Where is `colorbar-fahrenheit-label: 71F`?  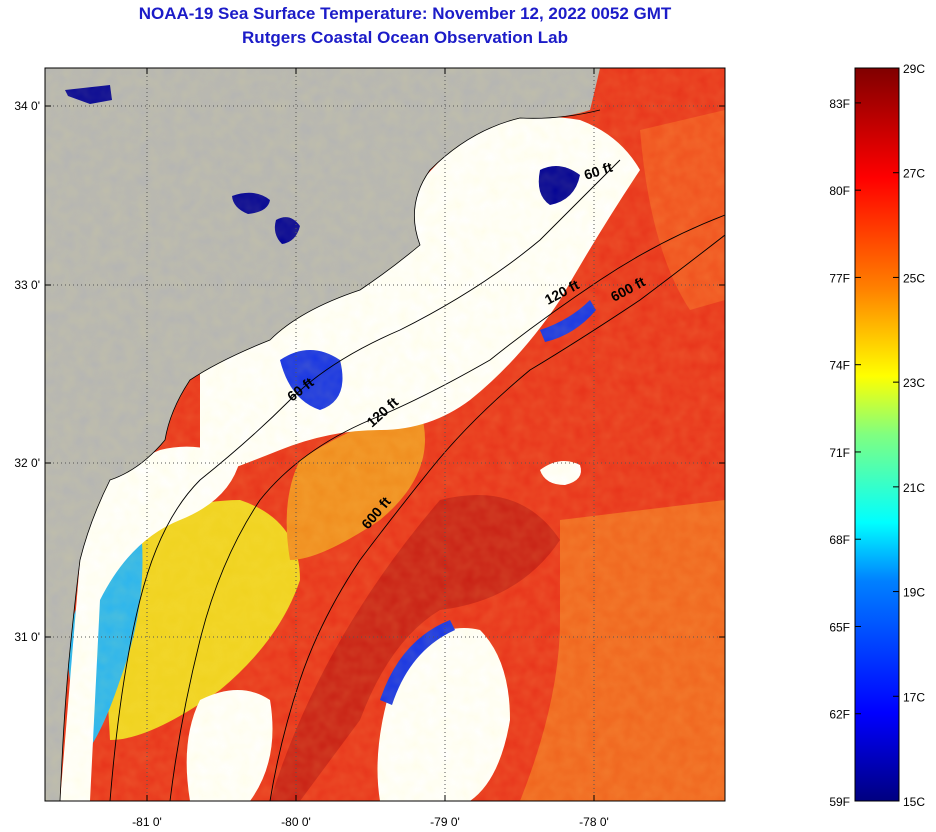
colorbar-fahrenheit-label: 71F is located at coordinates (839, 453).